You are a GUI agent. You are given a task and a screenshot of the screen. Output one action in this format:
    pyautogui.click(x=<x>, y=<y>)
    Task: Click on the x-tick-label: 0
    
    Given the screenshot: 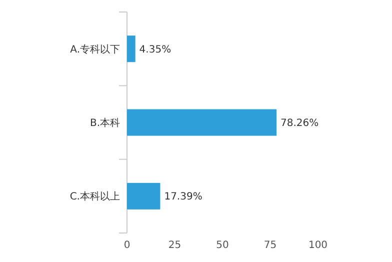 What is the action you would take?
    pyautogui.click(x=127, y=245)
    